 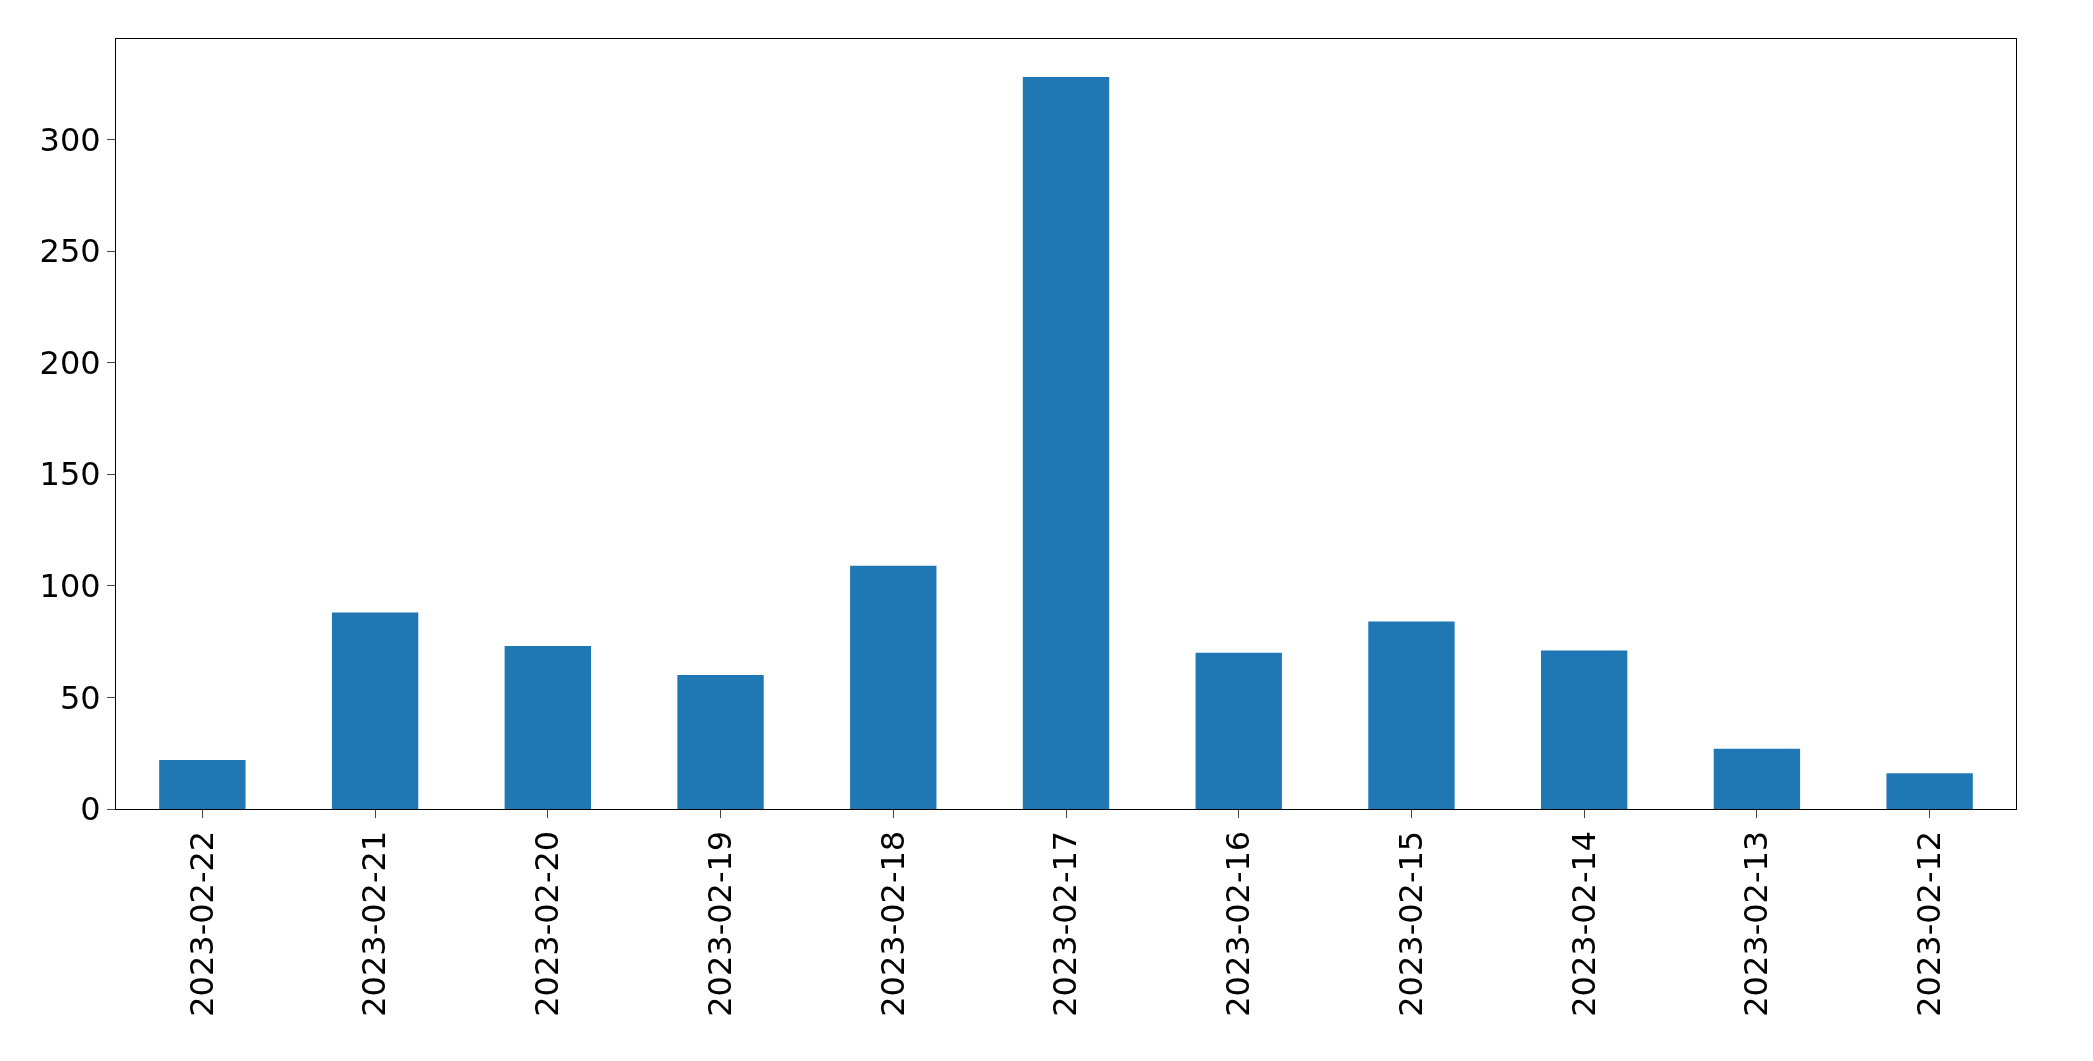 What do you see at coordinates (1065, 923) in the screenshot?
I see `x-tick-label: 2023-02-17` at bounding box center [1065, 923].